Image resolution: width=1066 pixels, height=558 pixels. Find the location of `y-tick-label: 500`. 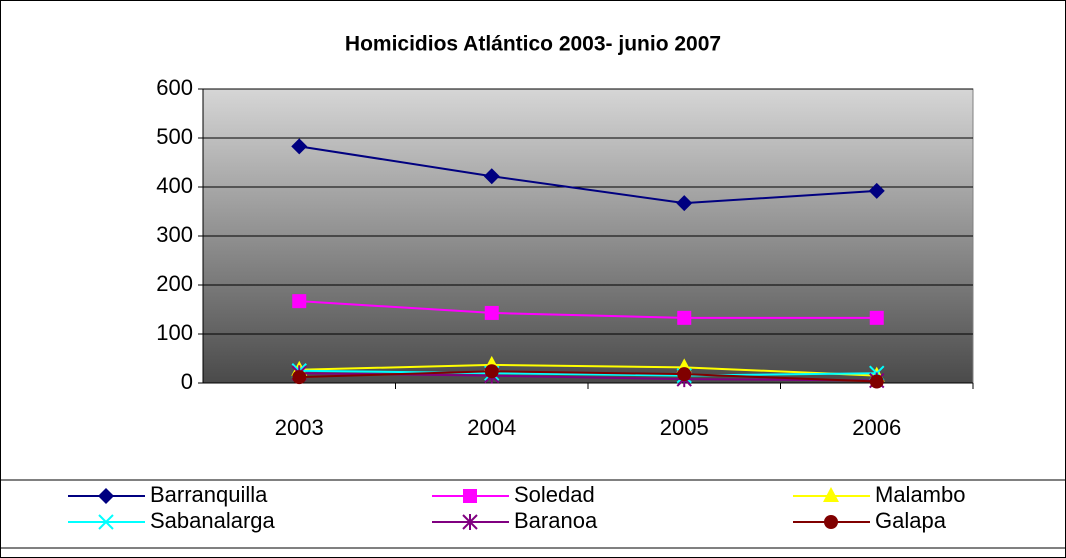

y-tick-label: 500 is located at coordinates (174, 136).